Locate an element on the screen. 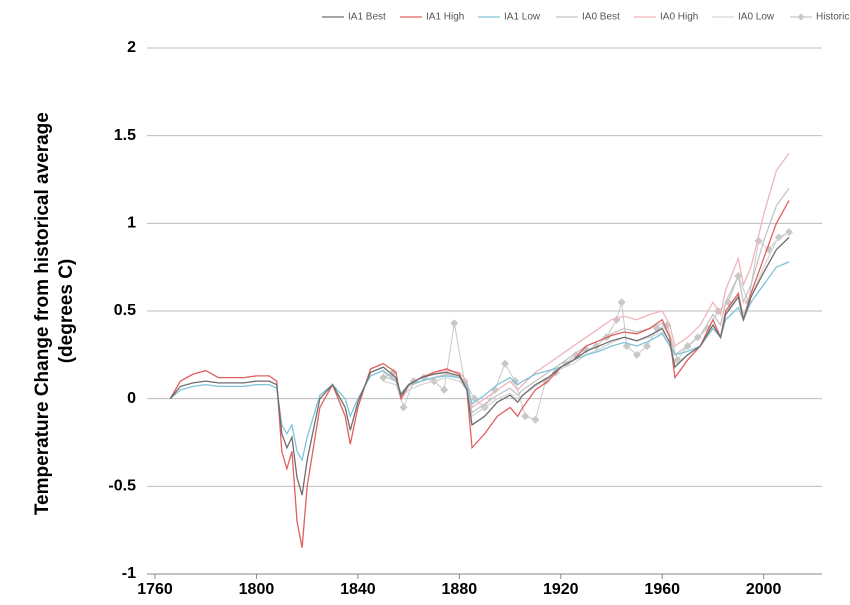  legend-marker is located at coordinates (801, 17).